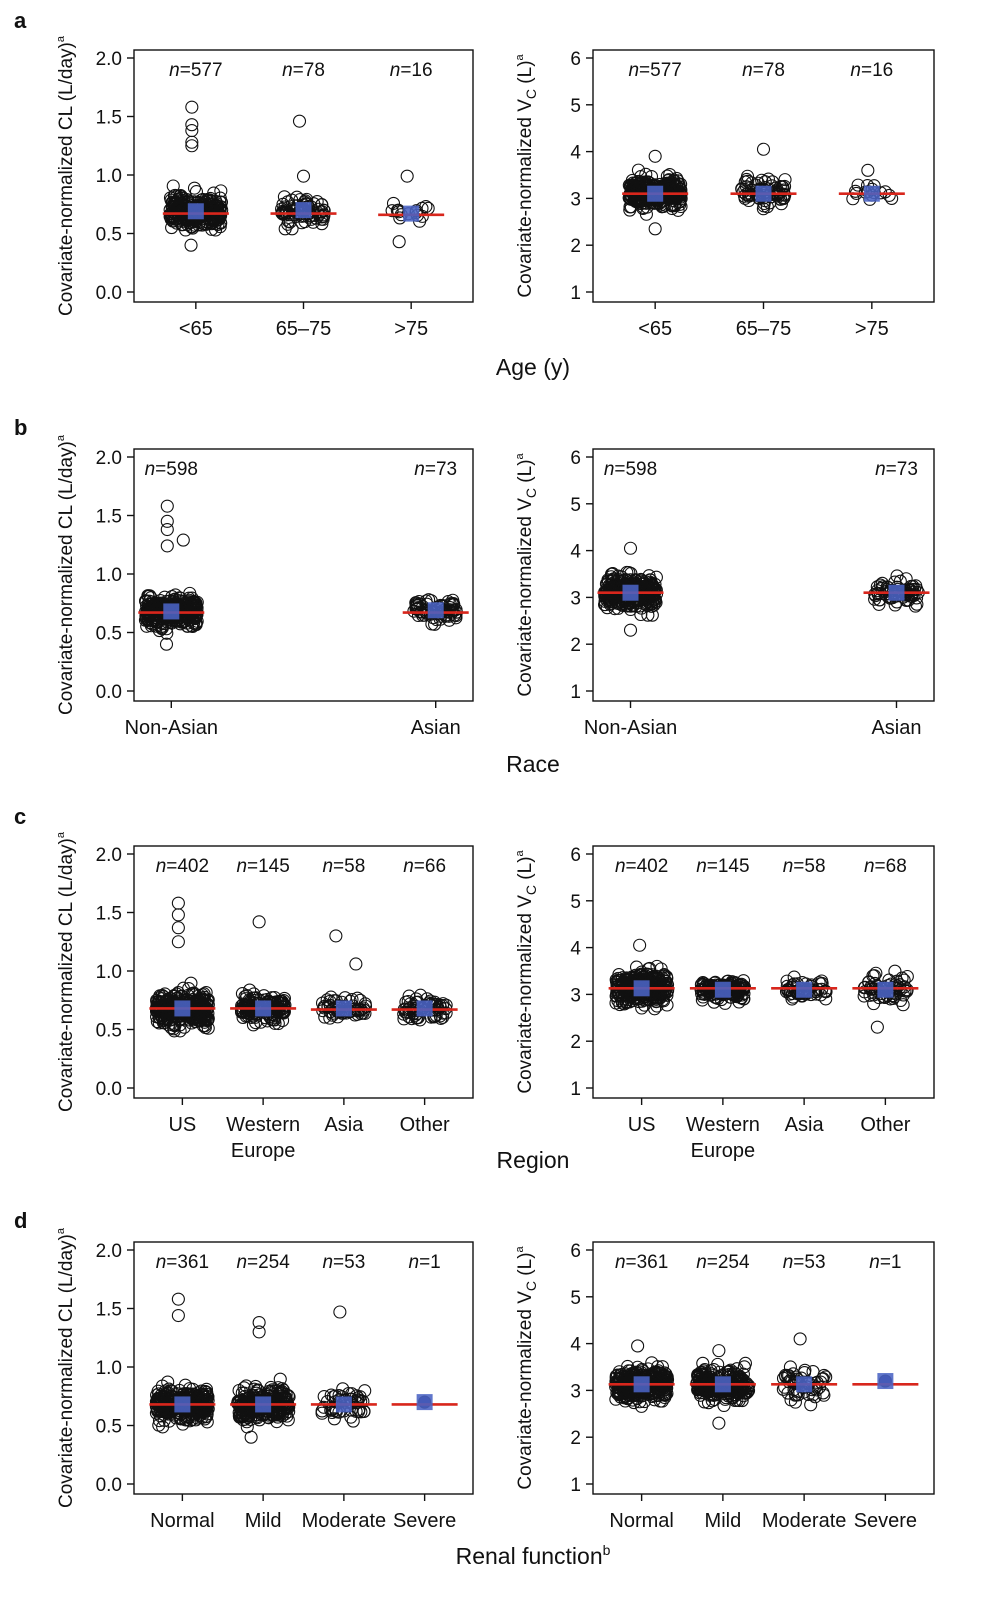  Describe the element at coordinates (201, 70) in the screenshot. I see `n-value: =577` at that location.